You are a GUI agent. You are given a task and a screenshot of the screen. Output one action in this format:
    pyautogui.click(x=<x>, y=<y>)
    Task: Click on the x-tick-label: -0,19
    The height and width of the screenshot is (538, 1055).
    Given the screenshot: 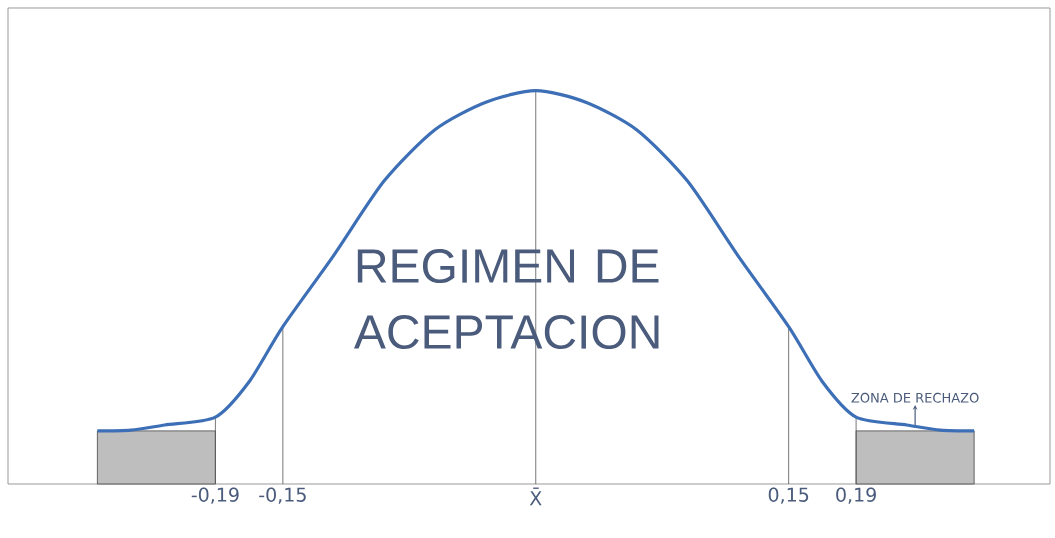 What is the action you would take?
    pyautogui.click(x=215, y=495)
    